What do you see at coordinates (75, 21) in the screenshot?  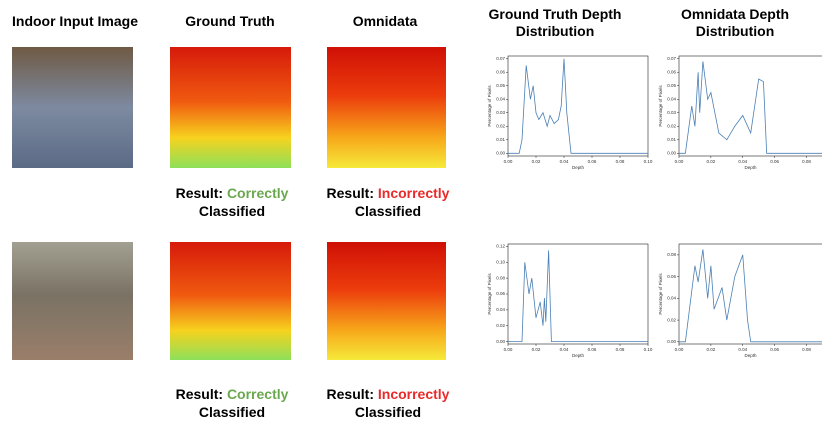 I see `column-header: Indoor Input Image` at bounding box center [75, 21].